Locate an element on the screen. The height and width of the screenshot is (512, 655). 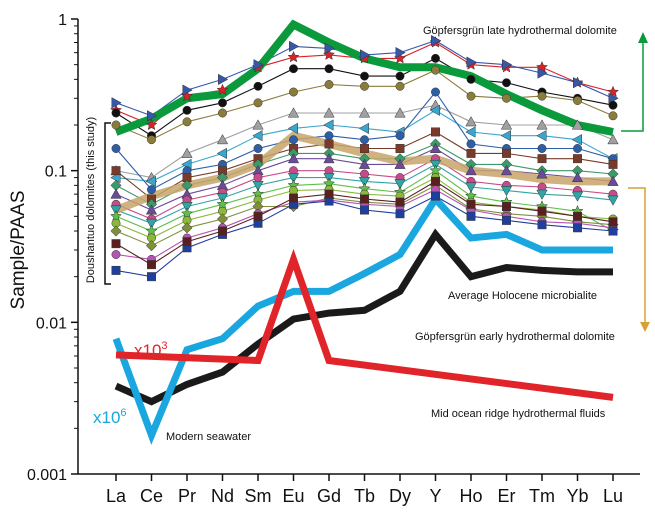
late-arrow-head is located at coordinates (643, 37).